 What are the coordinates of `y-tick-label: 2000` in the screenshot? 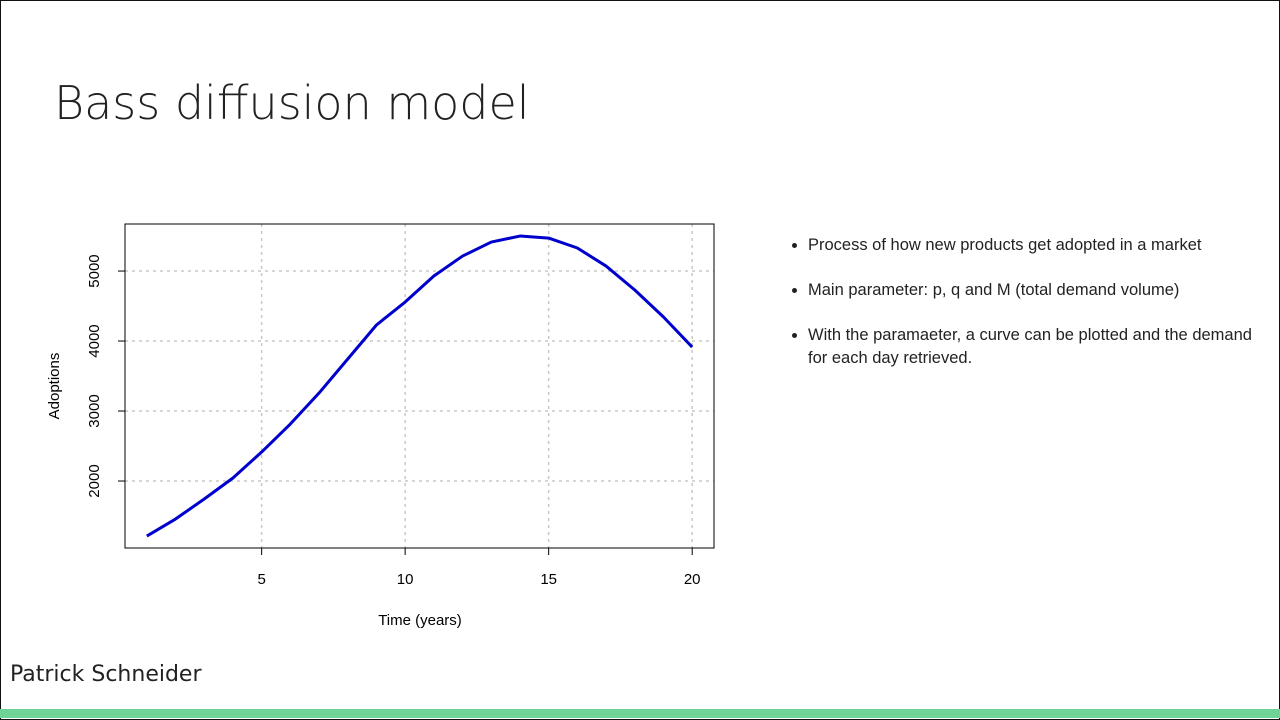 It's located at (94, 480).